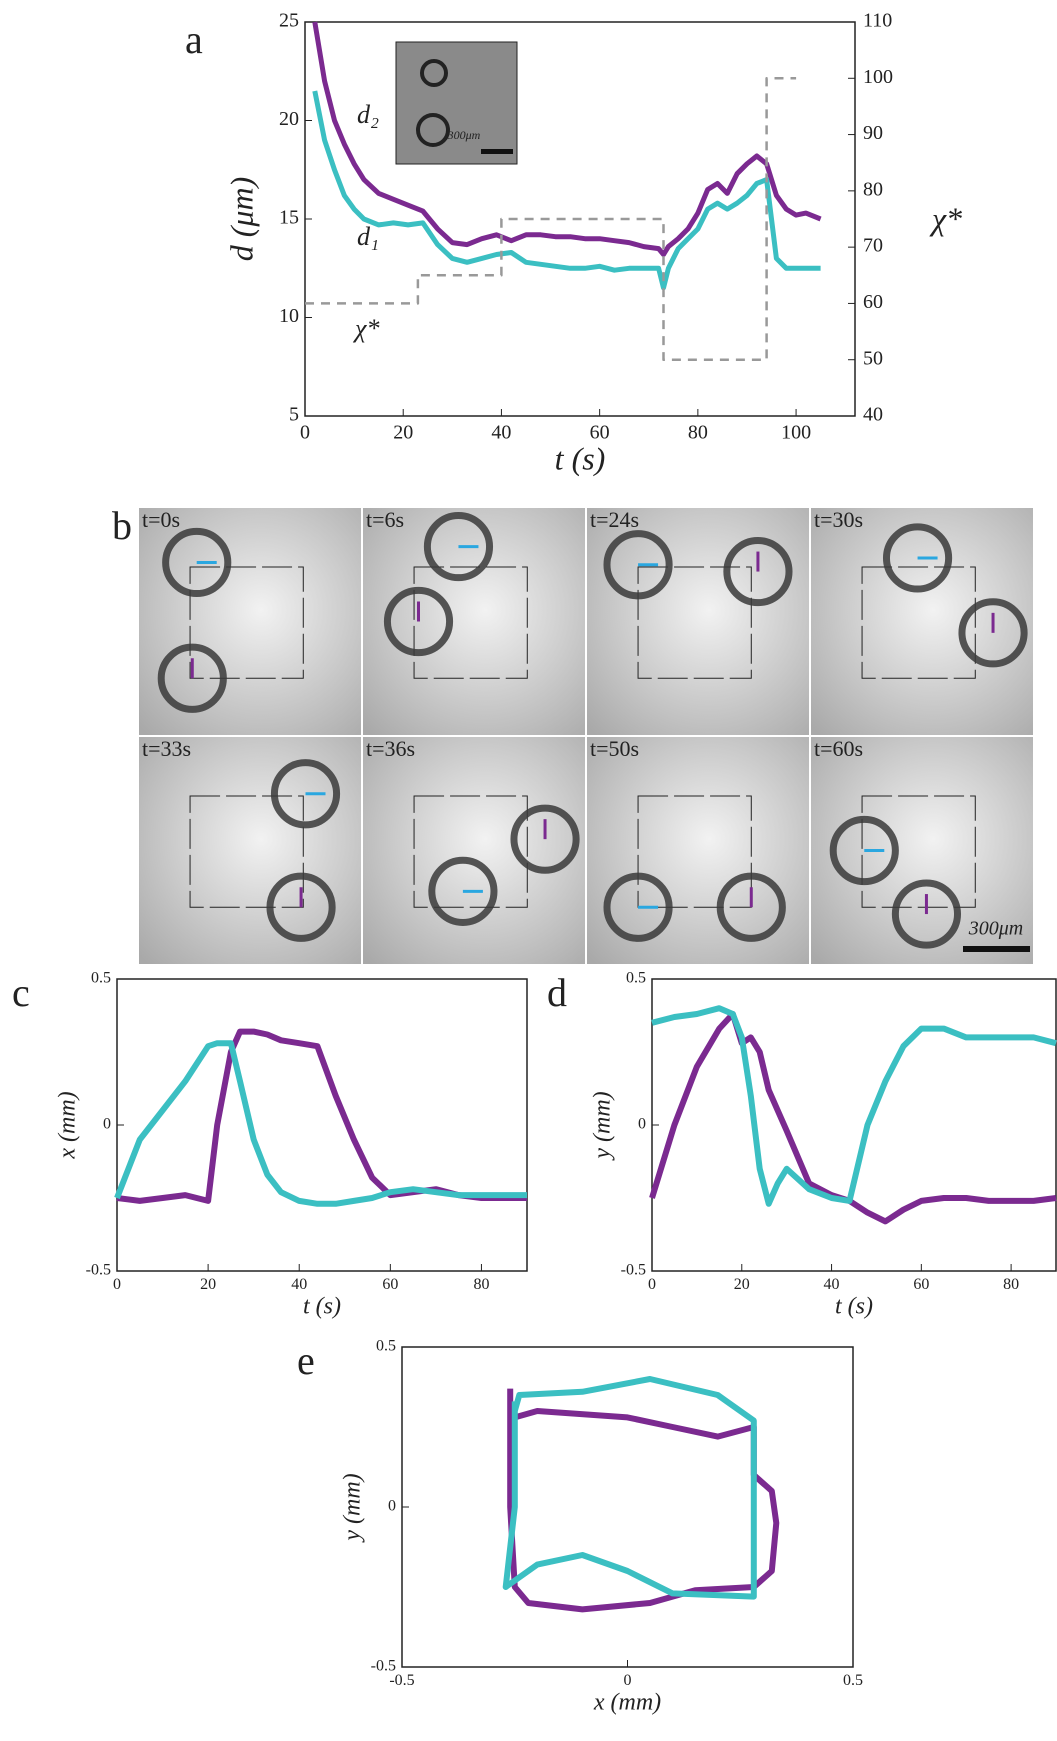 The image size is (1057, 1741). I want to click on y2-axis-label: χ*, so click(945, 218).